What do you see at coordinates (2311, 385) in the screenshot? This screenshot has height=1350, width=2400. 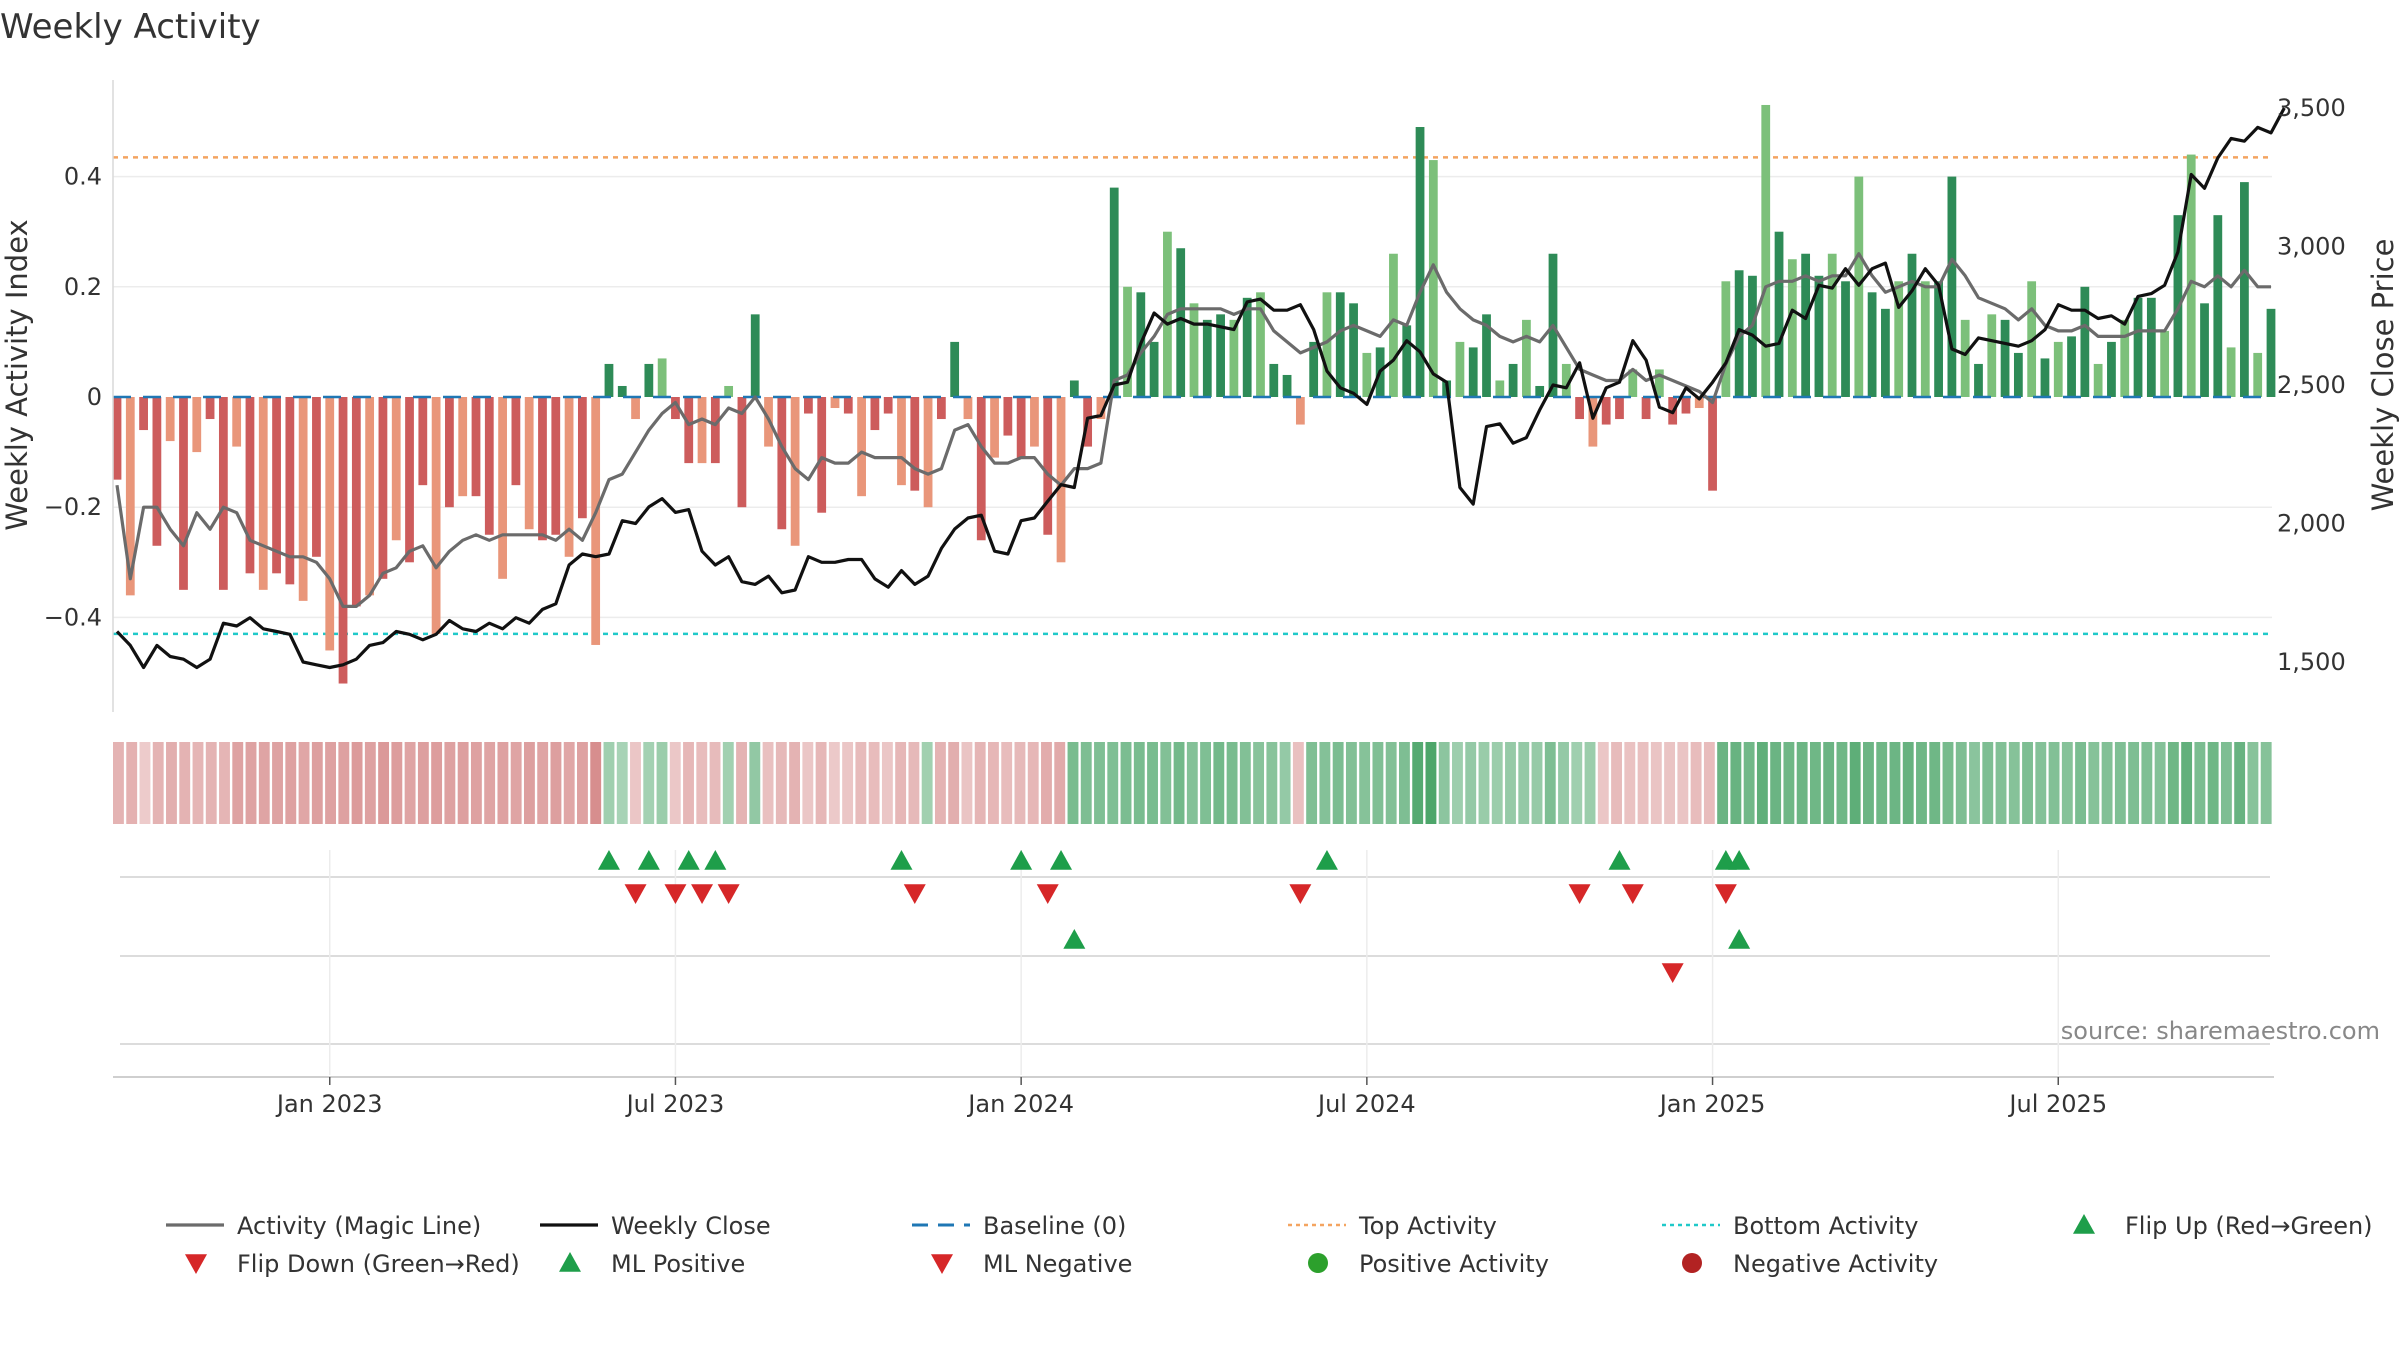 I see `y2-tick-label-2: 2,500` at bounding box center [2311, 385].